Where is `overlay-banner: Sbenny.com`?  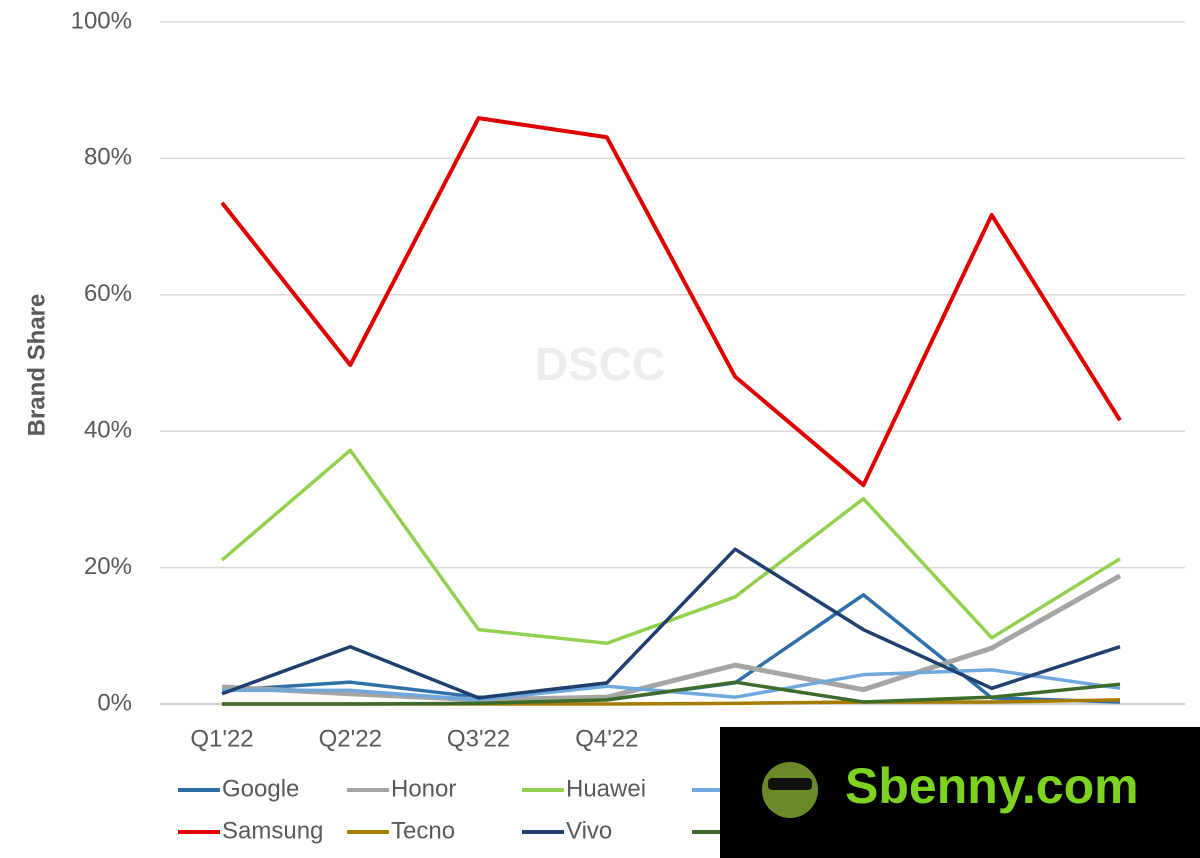
overlay-banner: Sbenny.com is located at coordinates (960, 792).